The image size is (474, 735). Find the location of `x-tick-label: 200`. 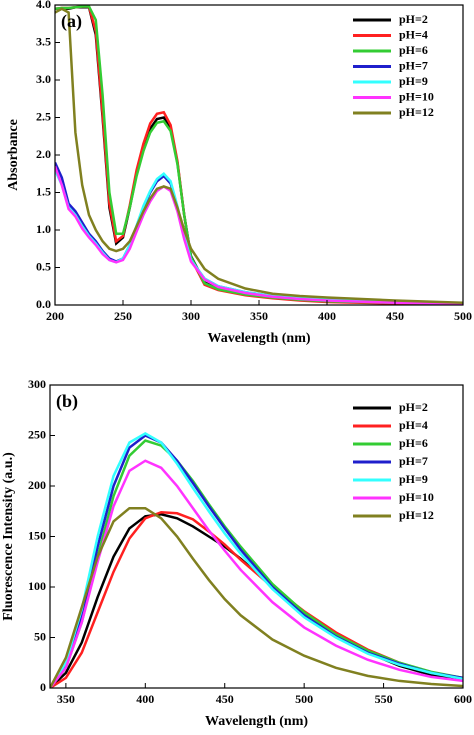

x-tick-label: 200 is located at coordinates (55, 316).